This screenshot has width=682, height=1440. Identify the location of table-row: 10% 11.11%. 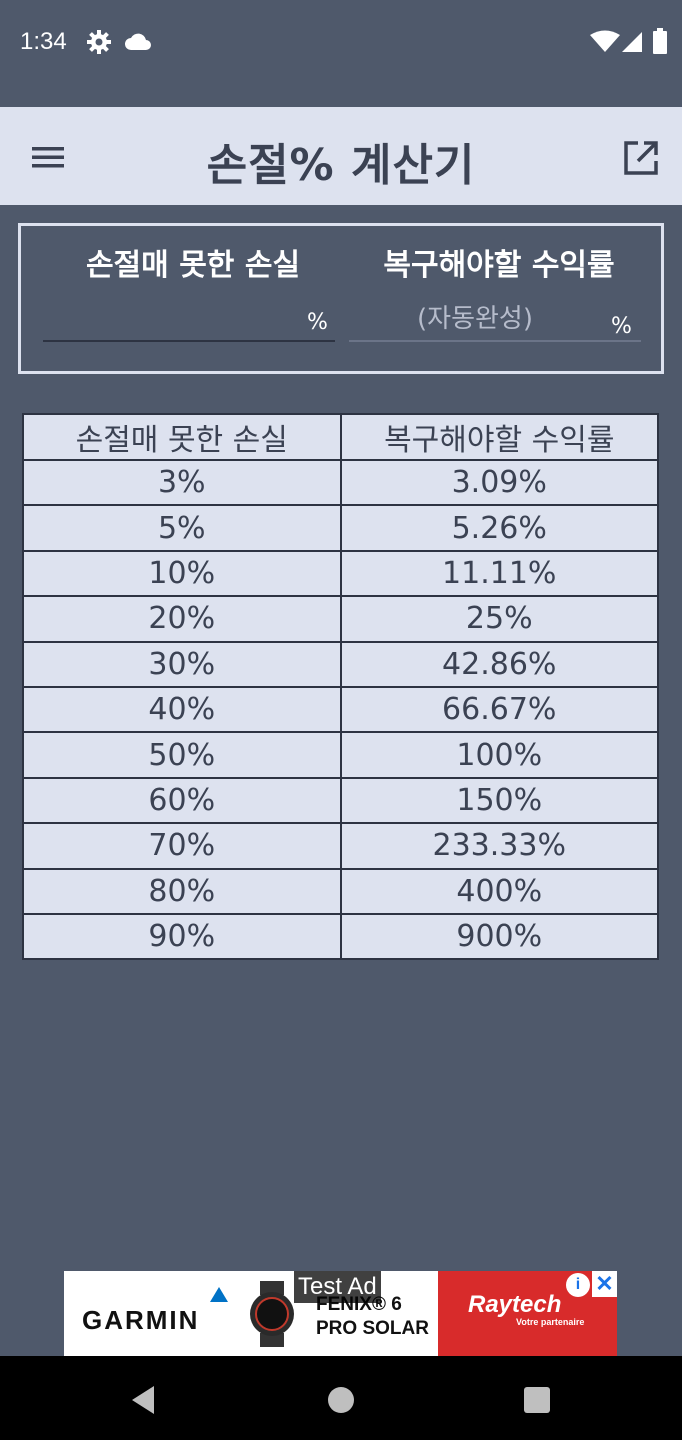
(340, 573).